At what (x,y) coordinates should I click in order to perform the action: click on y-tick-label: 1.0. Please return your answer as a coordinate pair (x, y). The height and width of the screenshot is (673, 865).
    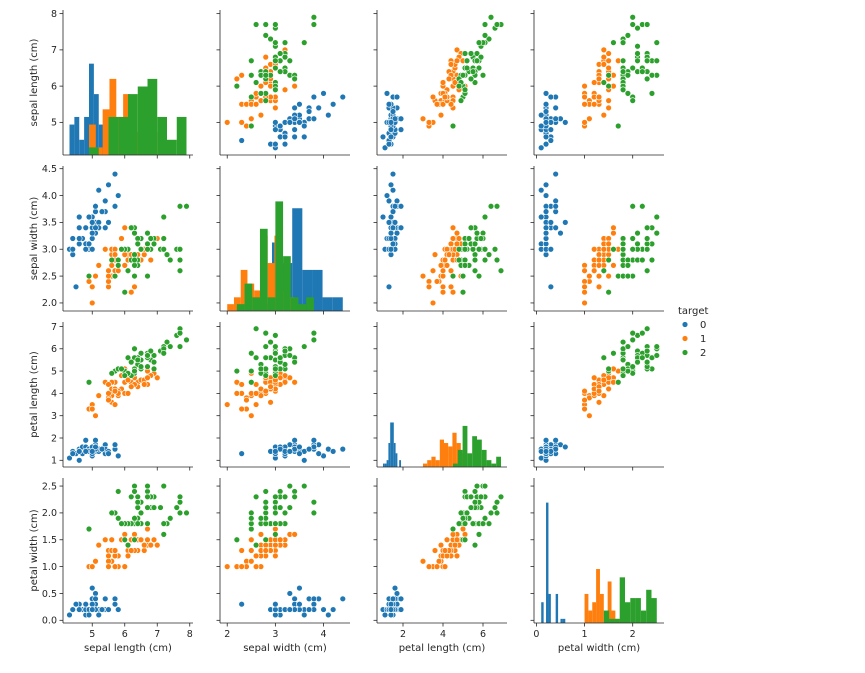
    Looking at the image, I should click on (49, 567).